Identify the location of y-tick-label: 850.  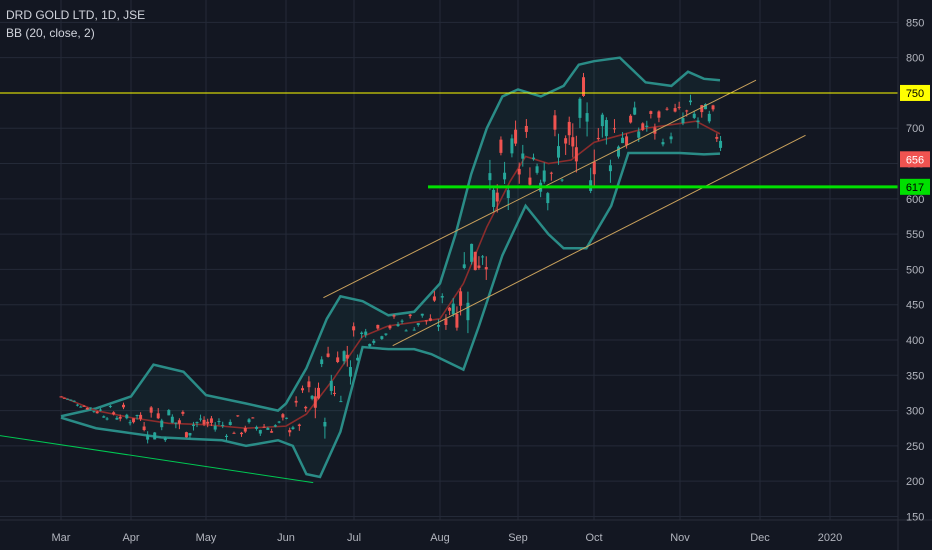
(915, 23).